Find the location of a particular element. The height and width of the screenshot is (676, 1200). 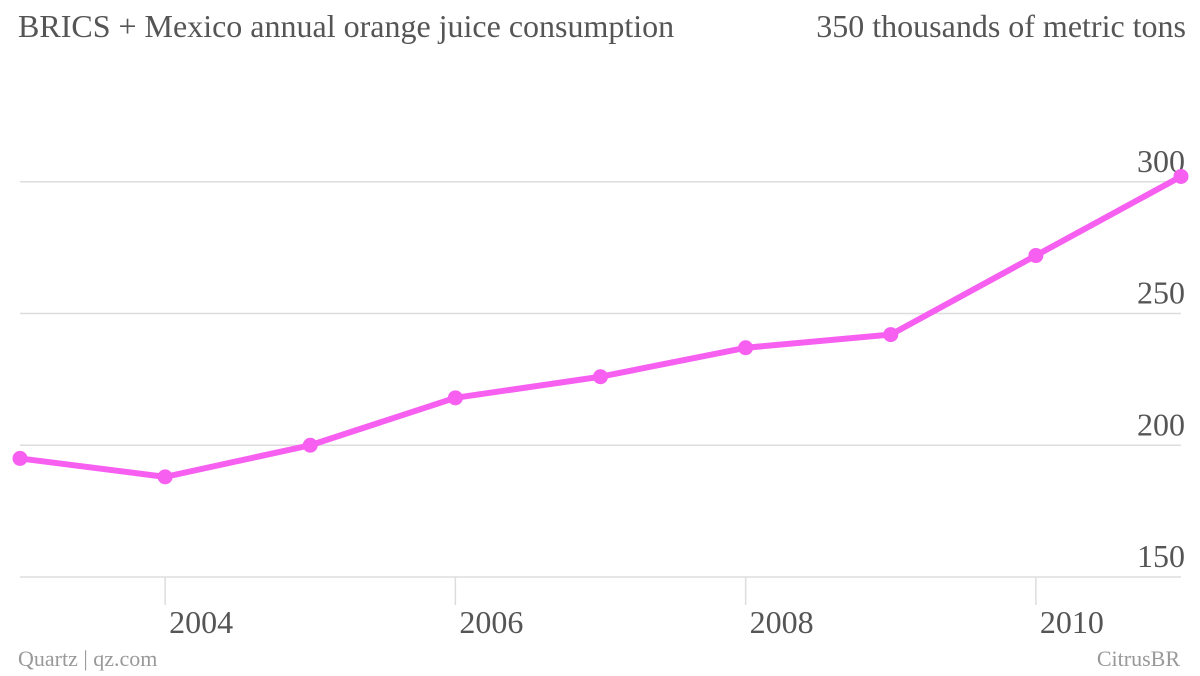

data-point-2008 is located at coordinates (746, 348).